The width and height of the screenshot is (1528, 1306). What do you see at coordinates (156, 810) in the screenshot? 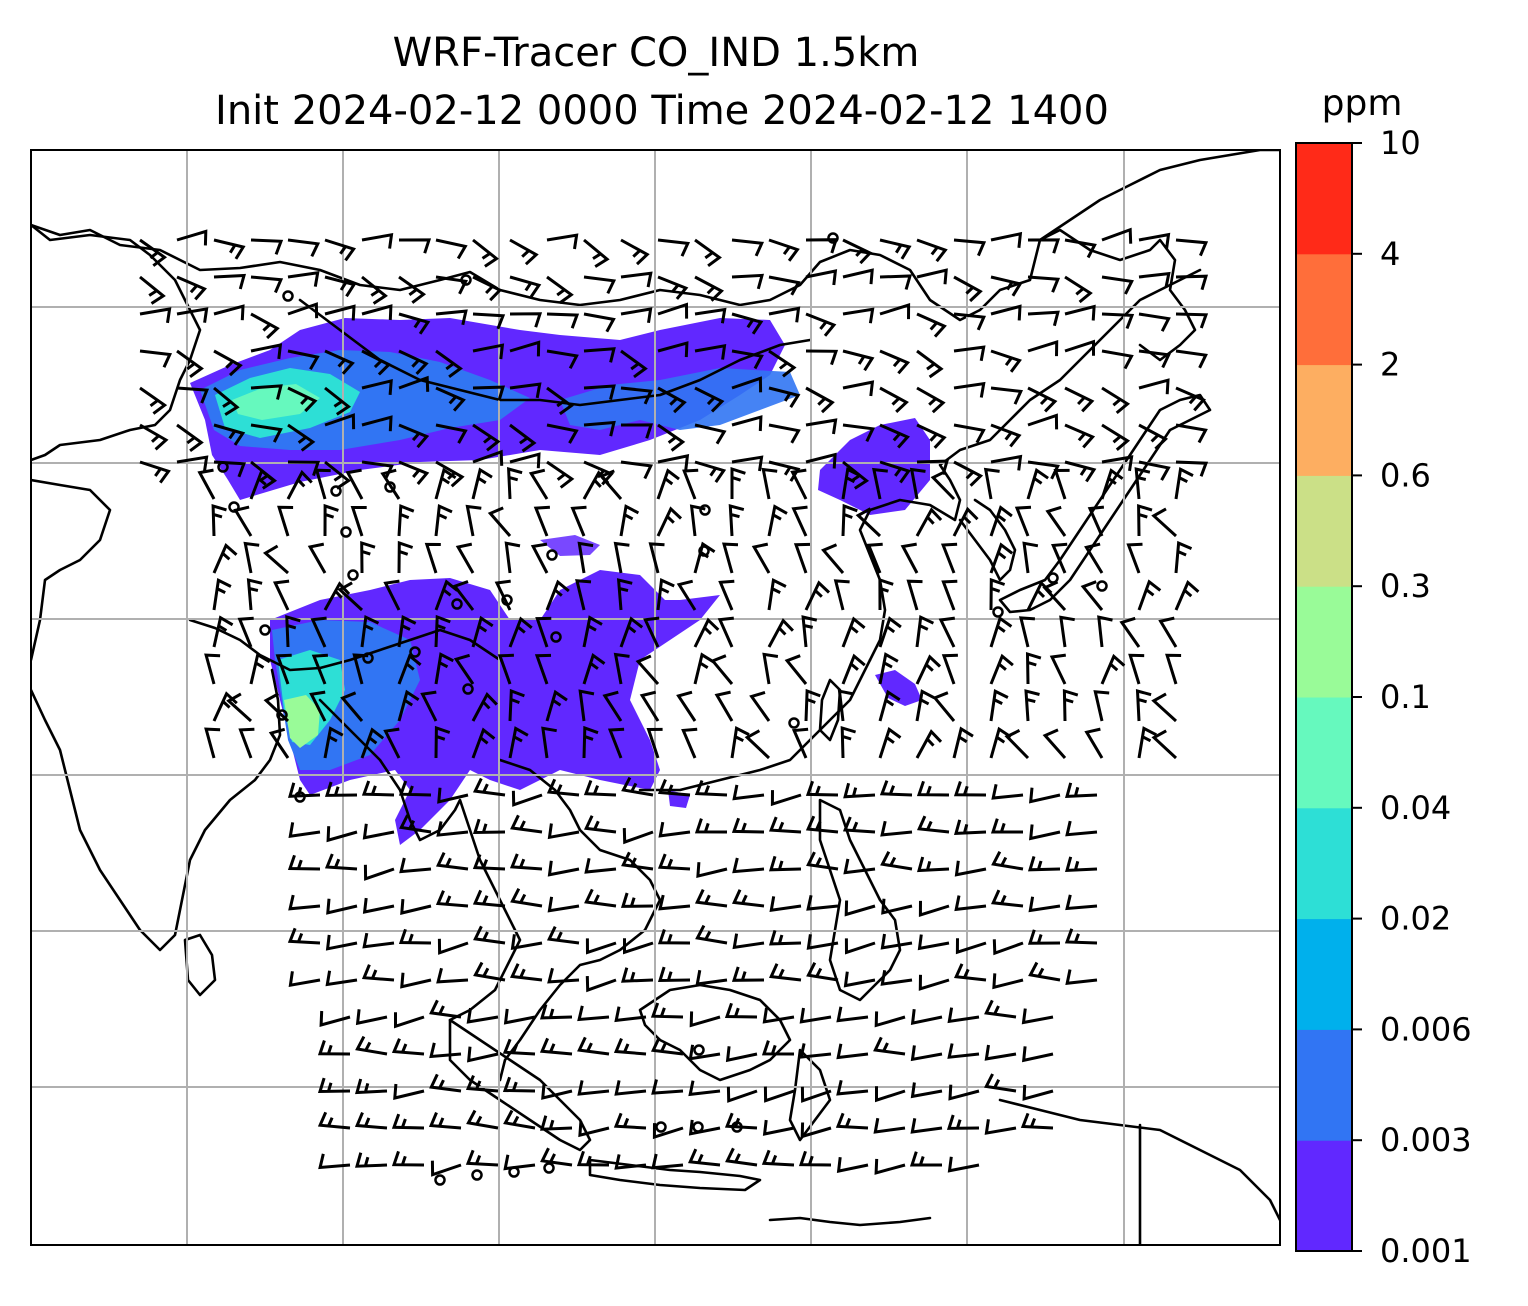
I see `coastline-india-peninsula` at bounding box center [156, 810].